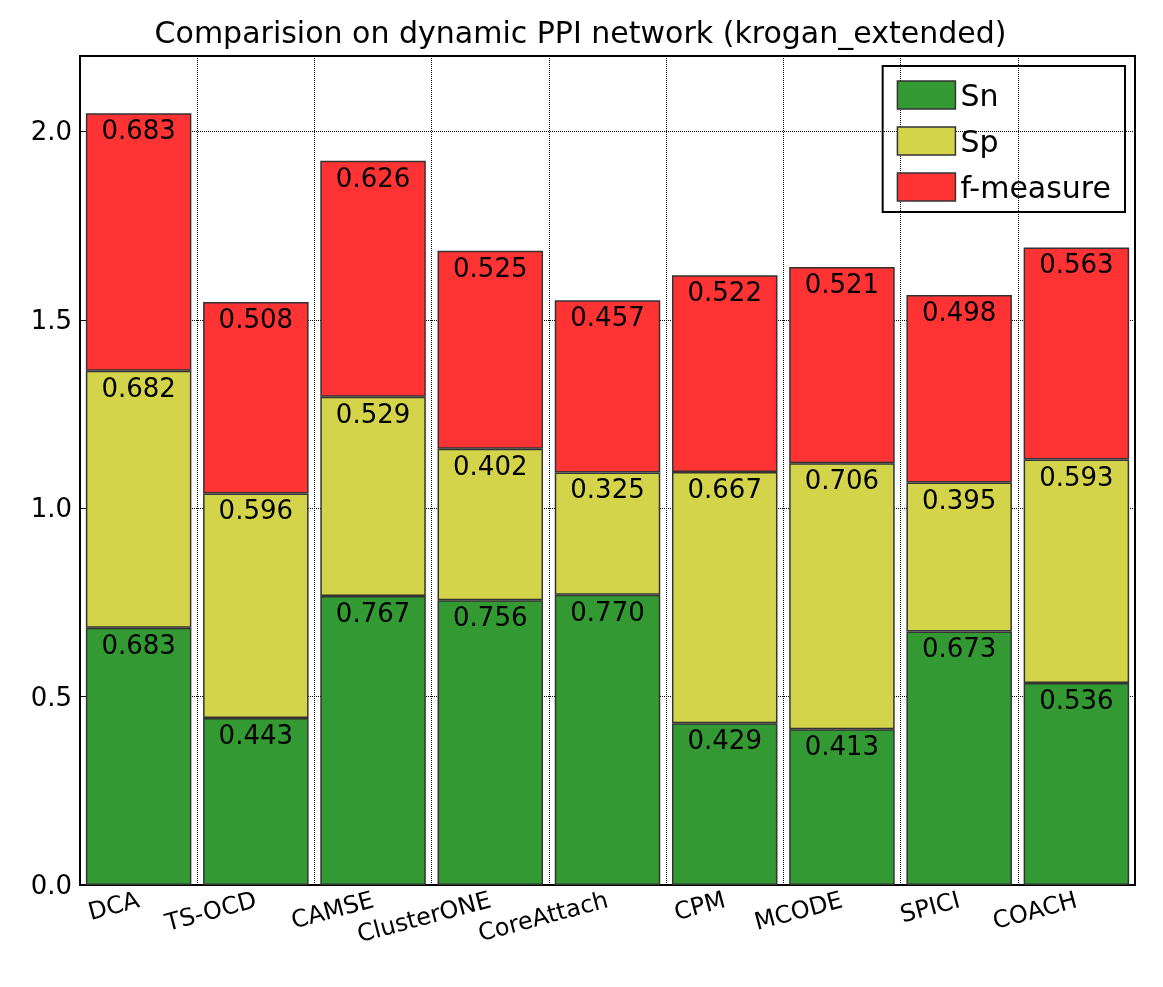 The image size is (1163, 987). I want to click on chart-title: Comparision on dynamic PPI network (krogan_extended), so click(580, 32).